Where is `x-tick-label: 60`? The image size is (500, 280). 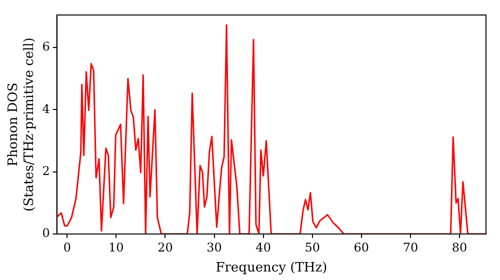 x-tick-label: 60 is located at coordinates (362, 247).